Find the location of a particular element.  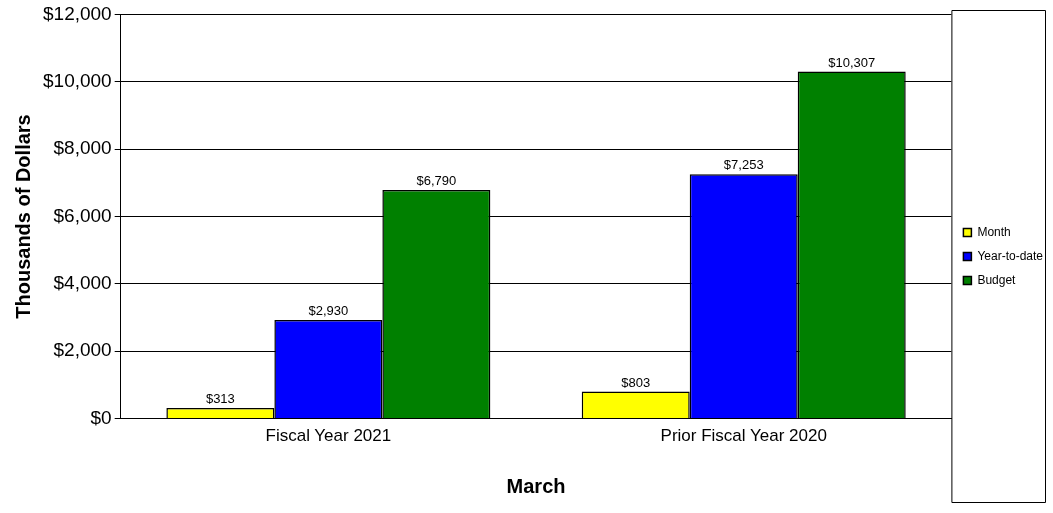

x-tick-label: Prior Fiscal Year 2020 is located at coordinates (743, 436).